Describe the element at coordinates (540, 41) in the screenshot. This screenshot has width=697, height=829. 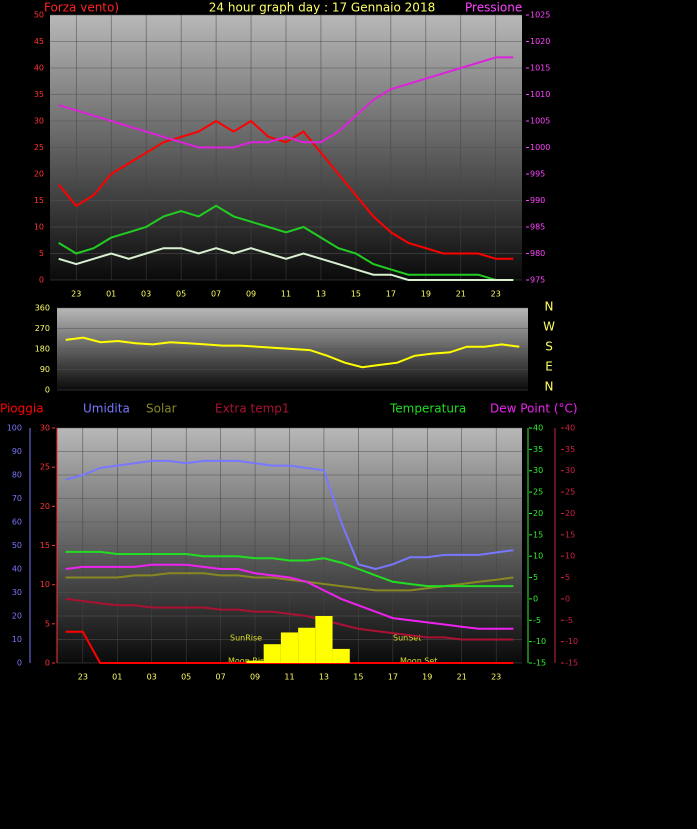
I see `y2-tick-label: 1020` at that location.